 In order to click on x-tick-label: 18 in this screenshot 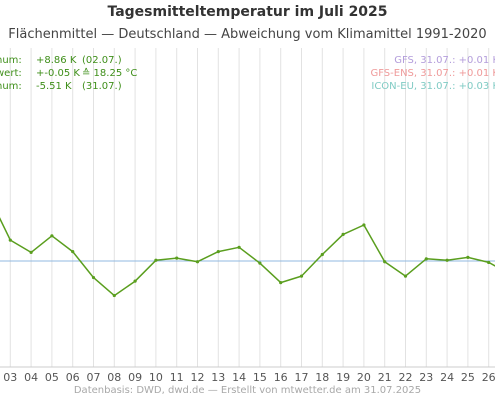, I will do `click(322, 377)`.